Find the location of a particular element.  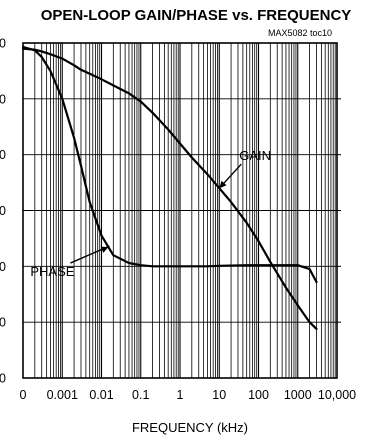

x-tick-label: 0 is located at coordinates (23, 395).